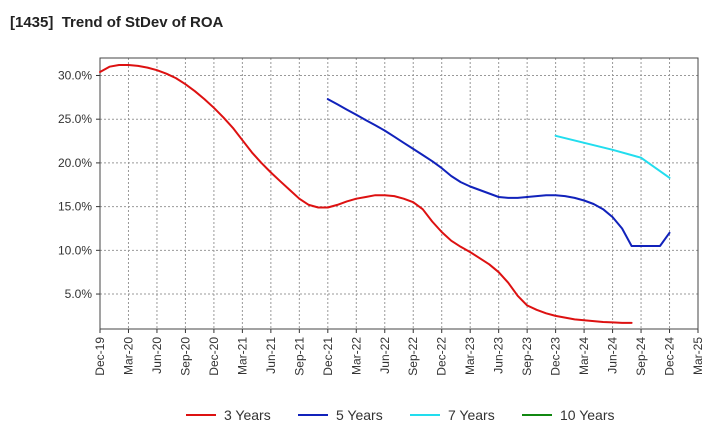 This screenshot has width=720, height=445. What do you see at coordinates (385, 355) in the screenshot?
I see `x-tick-label: Jun-22` at bounding box center [385, 355].